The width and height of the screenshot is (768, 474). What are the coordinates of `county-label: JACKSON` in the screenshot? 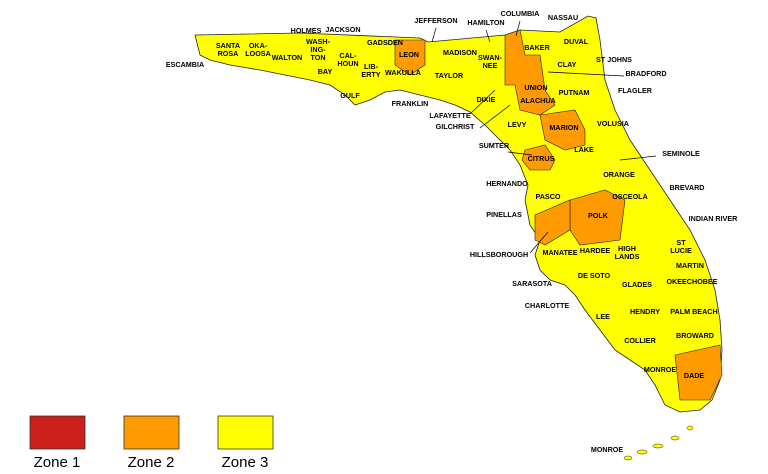 It's located at (342, 29).